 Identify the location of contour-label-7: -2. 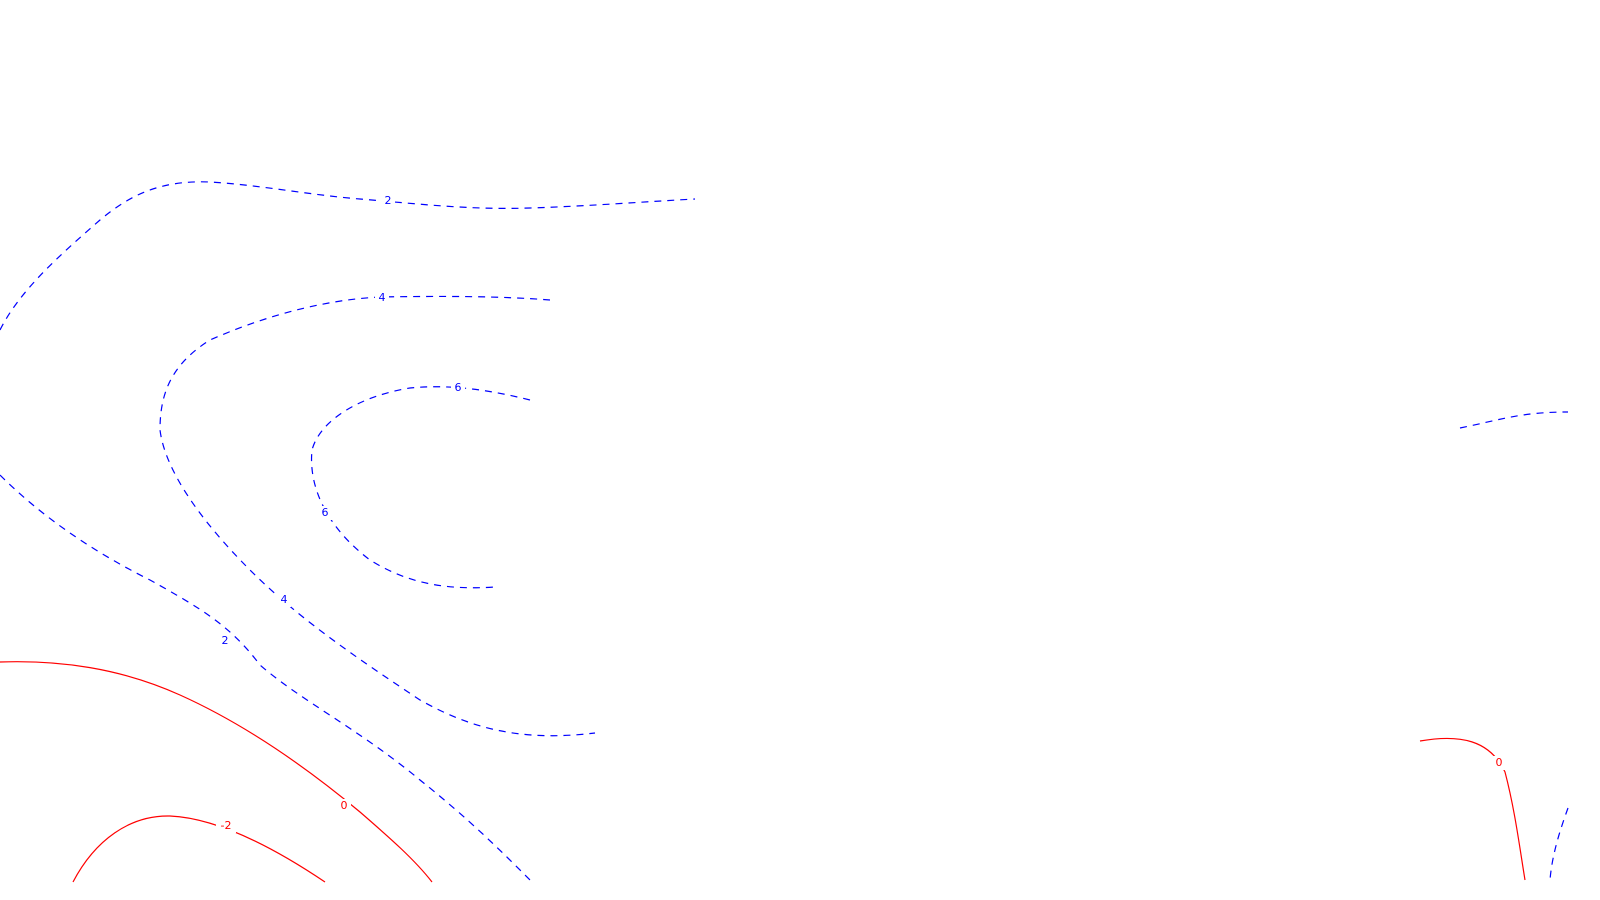
(226, 825).